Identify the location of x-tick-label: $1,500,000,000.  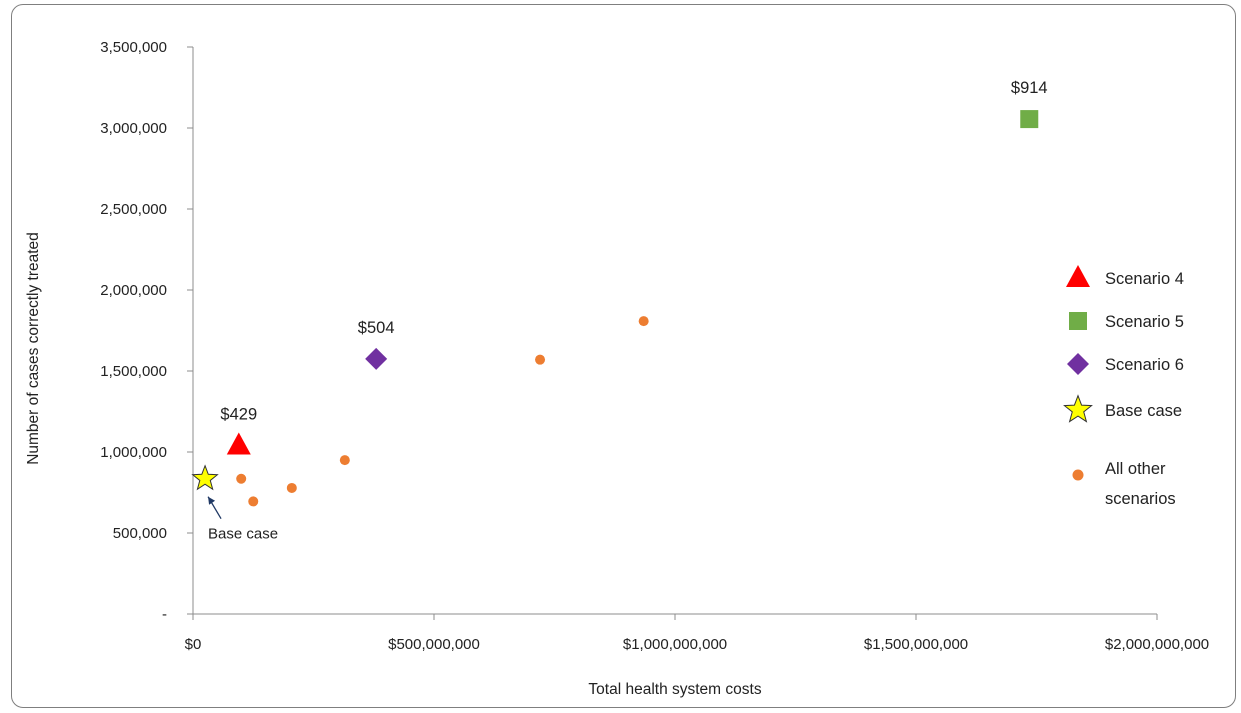
(916, 644).